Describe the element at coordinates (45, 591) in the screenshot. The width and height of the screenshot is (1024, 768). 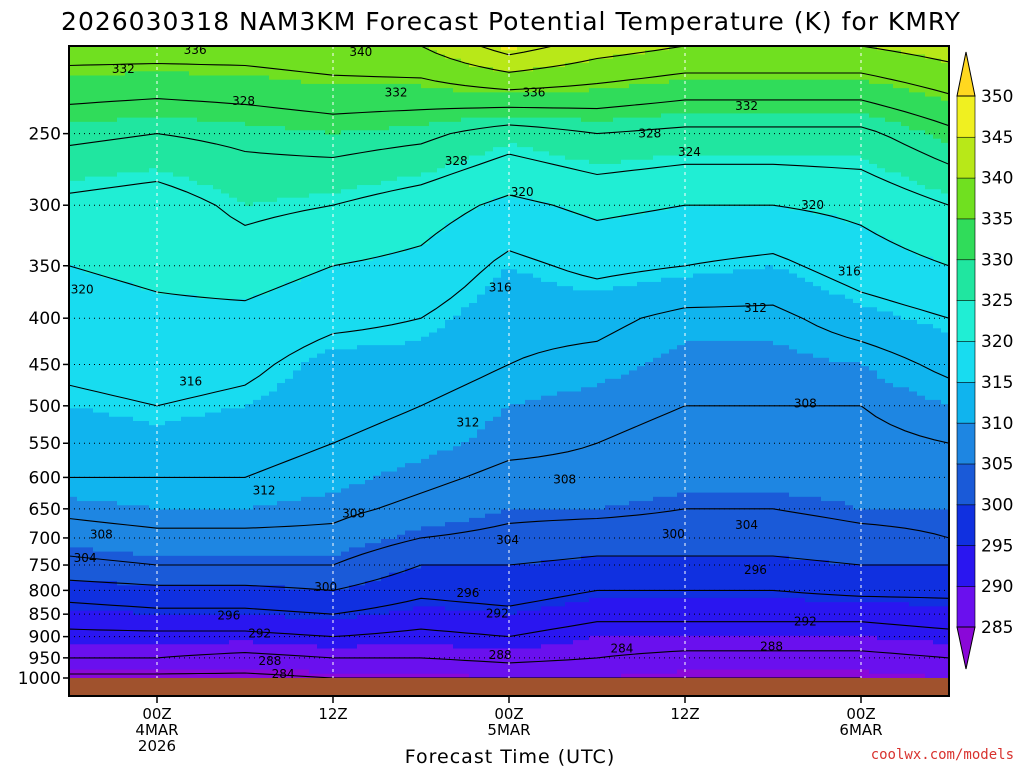
I see `y-tick-label: 800` at that location.